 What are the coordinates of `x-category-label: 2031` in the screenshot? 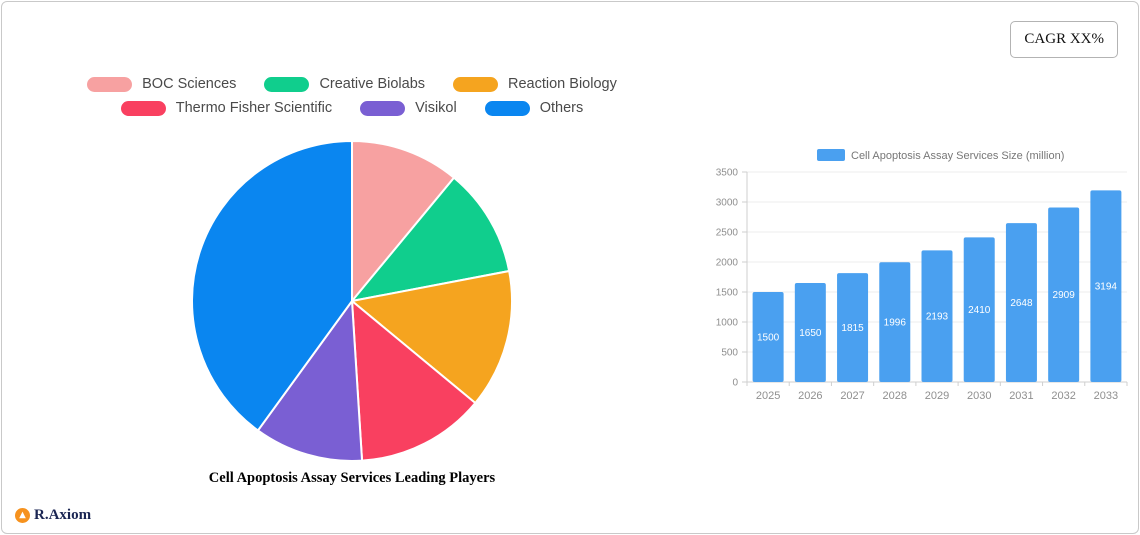 It's located at (1021, 396).